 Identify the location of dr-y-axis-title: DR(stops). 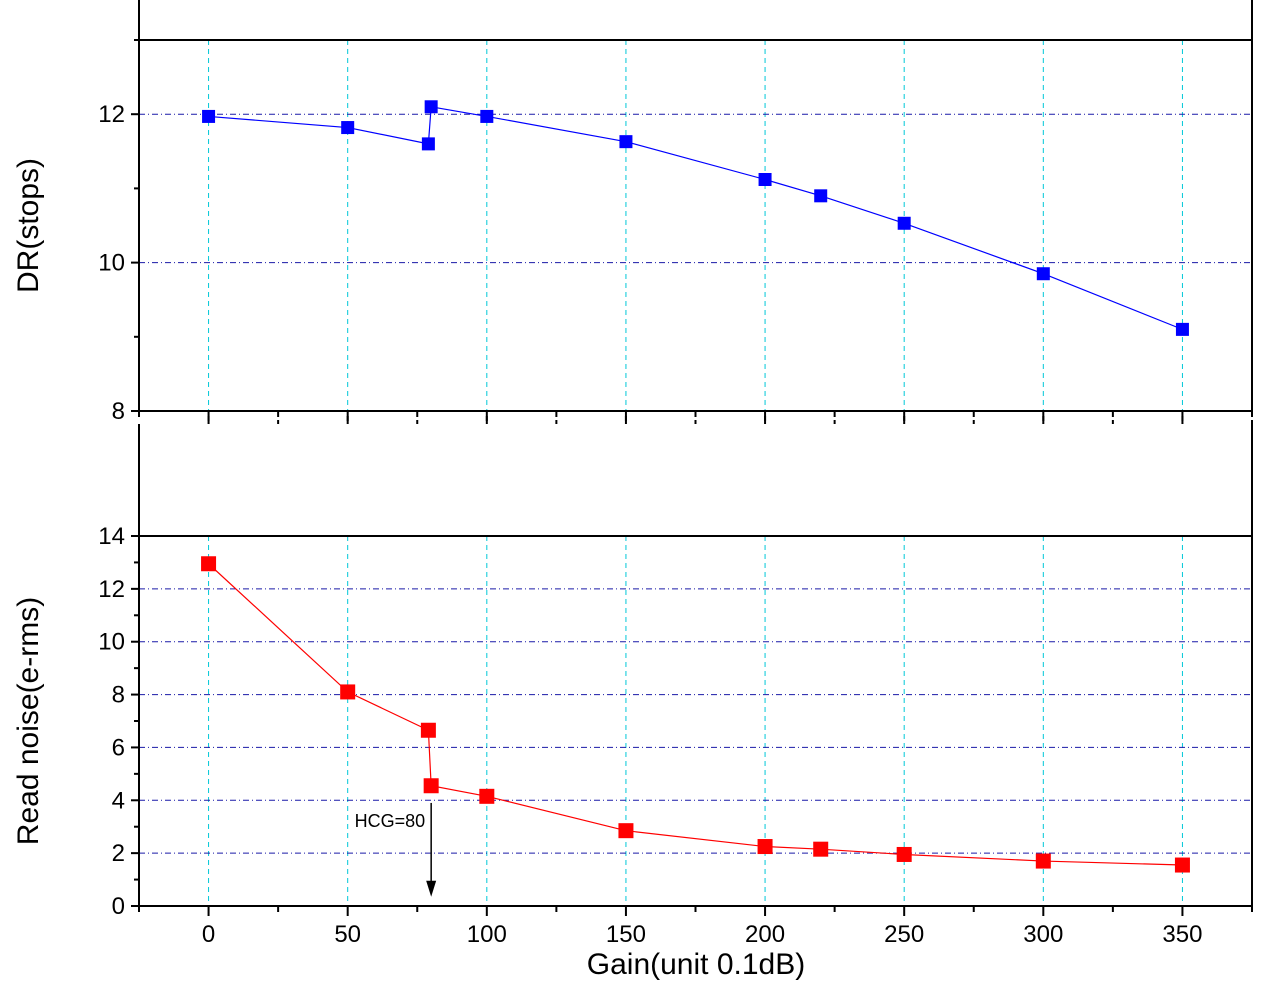
(28, 225).